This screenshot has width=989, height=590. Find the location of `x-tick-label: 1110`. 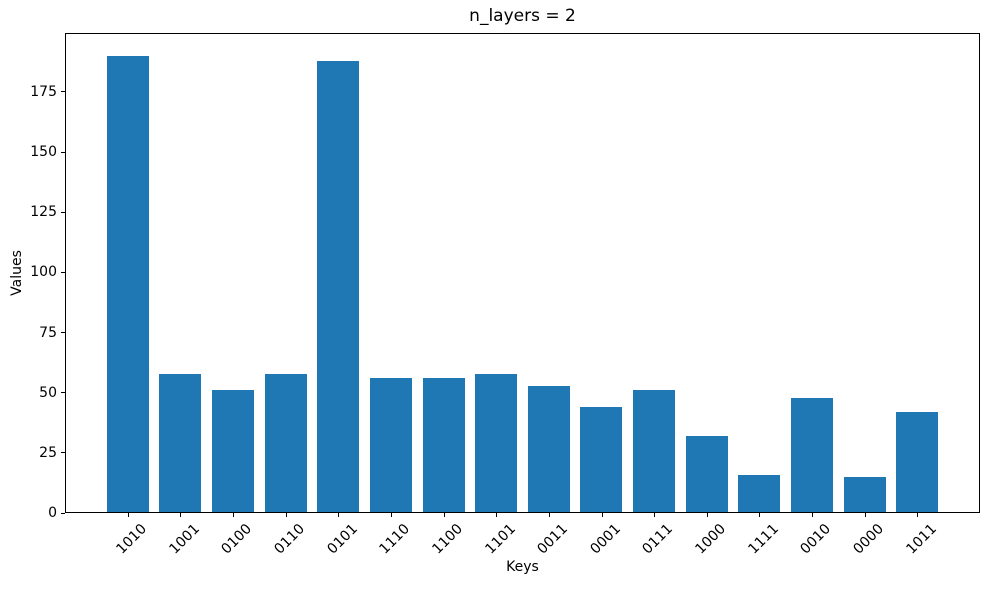

x-tick-label: 1110 is located at coordinates (395, 539).